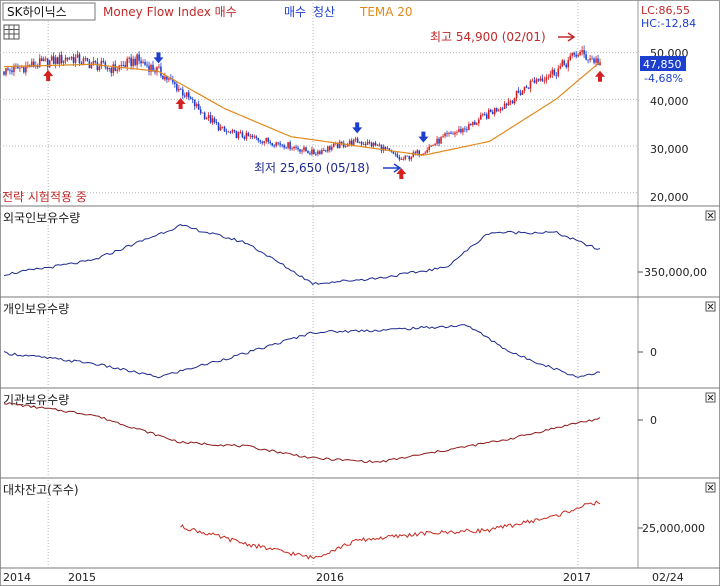 Image resolution: width=720 pixels, height=586 pixels. What do you see at coordinates (324, 12) in the screenshot?
I see `signal-sell-label: 청산` at bounding box center [324, 12].